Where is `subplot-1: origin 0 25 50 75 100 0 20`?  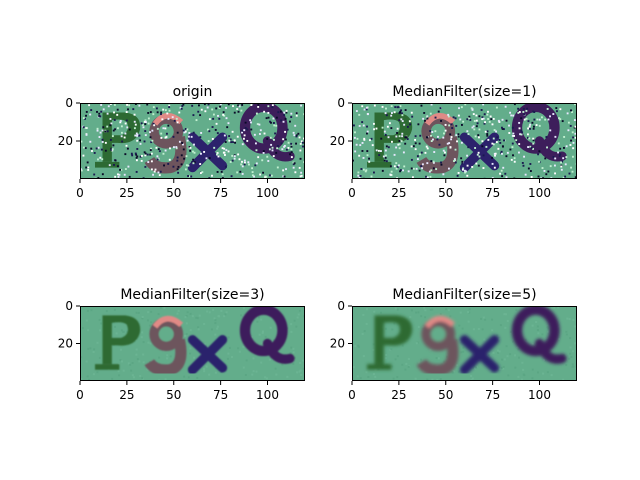 subplot-1: origin 0 25 50 75 100 0 20 is located at coordinates (181, 142).